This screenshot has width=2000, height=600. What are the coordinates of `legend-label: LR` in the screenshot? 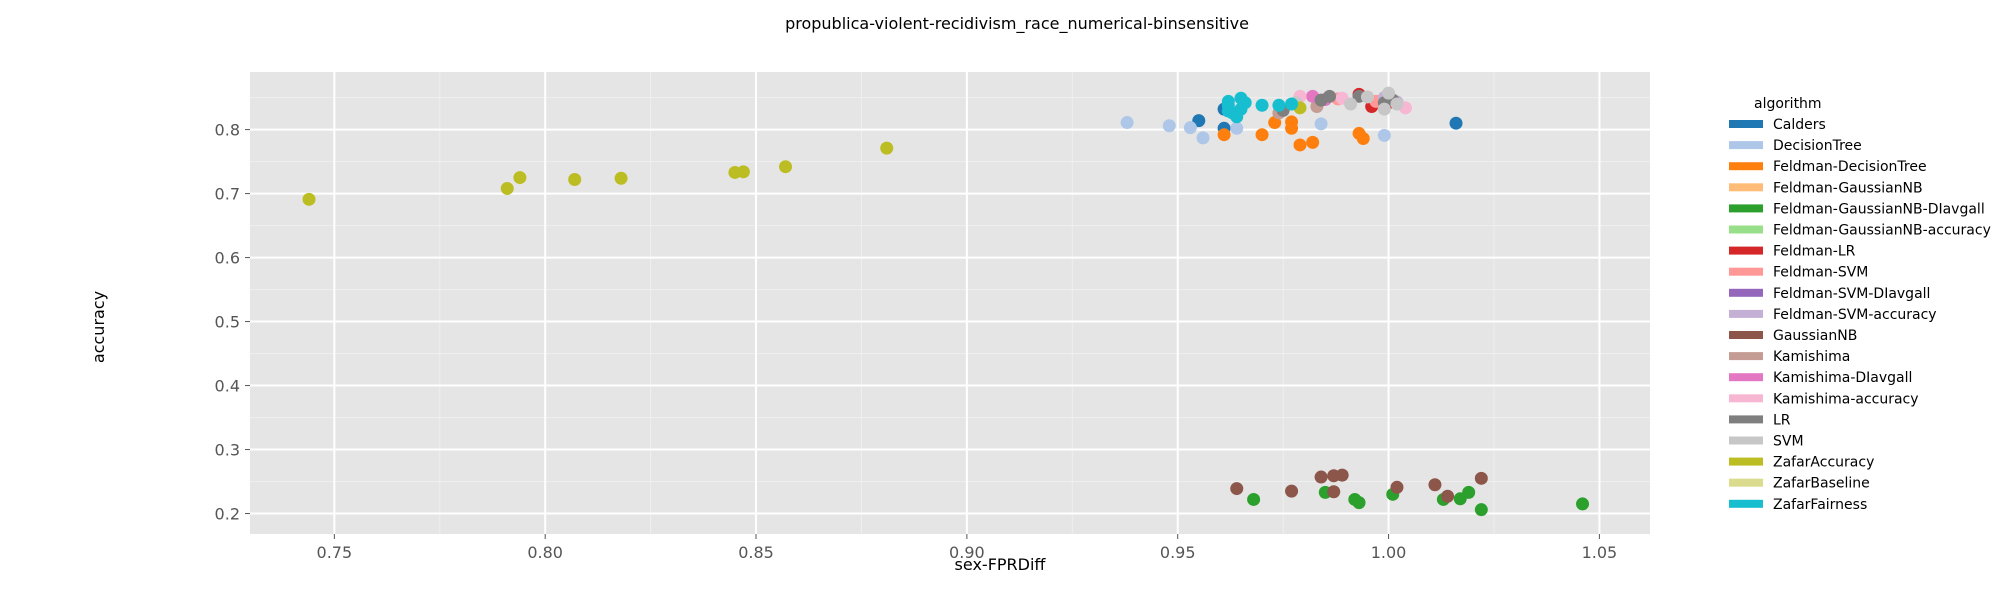 It's located at (1782, 420).